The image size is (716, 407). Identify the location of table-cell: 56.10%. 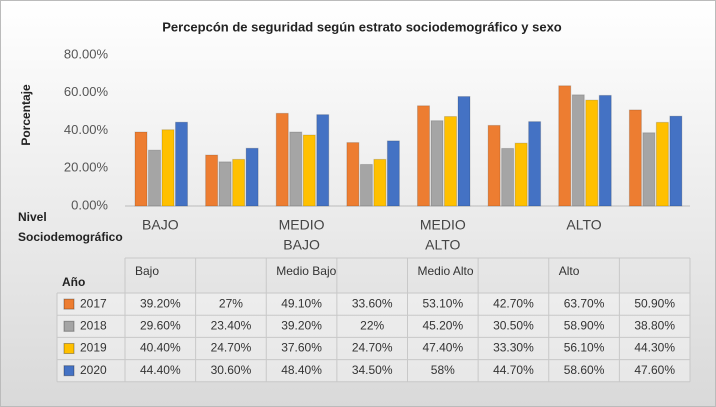
(584, 348).